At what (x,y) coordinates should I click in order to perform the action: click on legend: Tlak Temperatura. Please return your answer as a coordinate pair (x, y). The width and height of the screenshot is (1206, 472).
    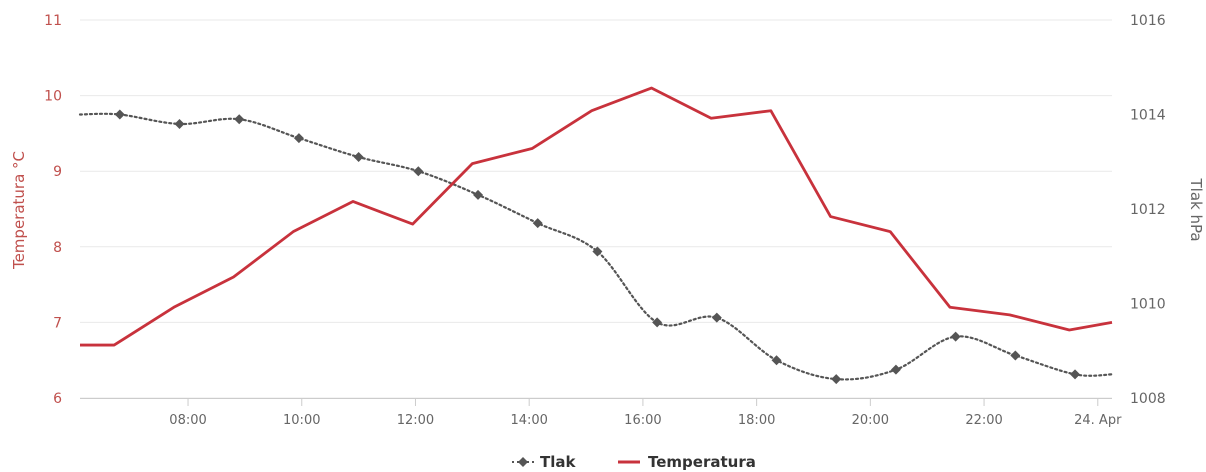
    Looking at the image, I should click on (634, 462).